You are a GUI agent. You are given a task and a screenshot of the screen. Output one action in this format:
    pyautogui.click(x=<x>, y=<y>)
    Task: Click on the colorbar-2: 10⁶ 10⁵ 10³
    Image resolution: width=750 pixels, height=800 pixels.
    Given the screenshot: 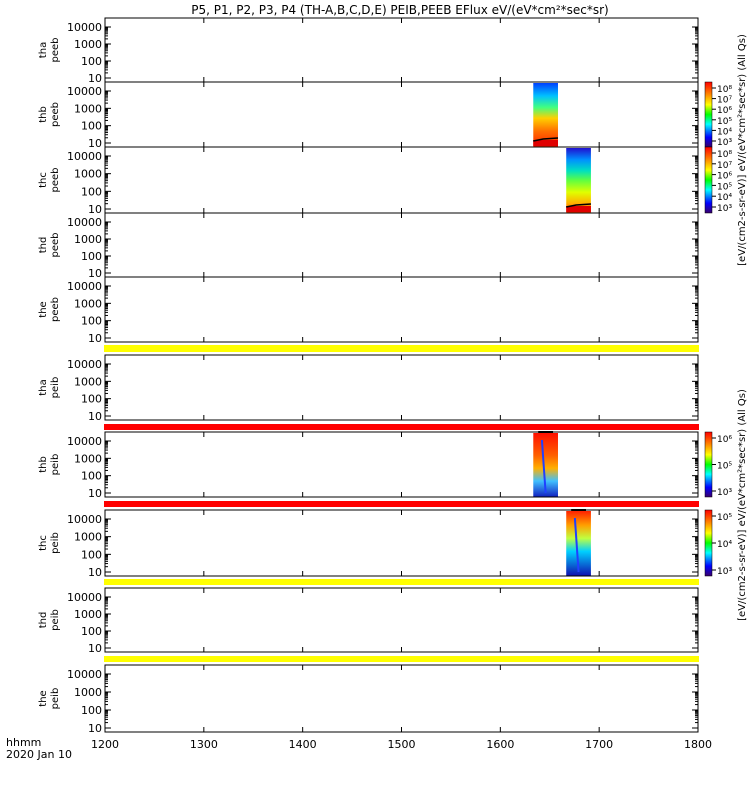 What is the action you would take?
    pyautogui.click(x=718, y=464)
    